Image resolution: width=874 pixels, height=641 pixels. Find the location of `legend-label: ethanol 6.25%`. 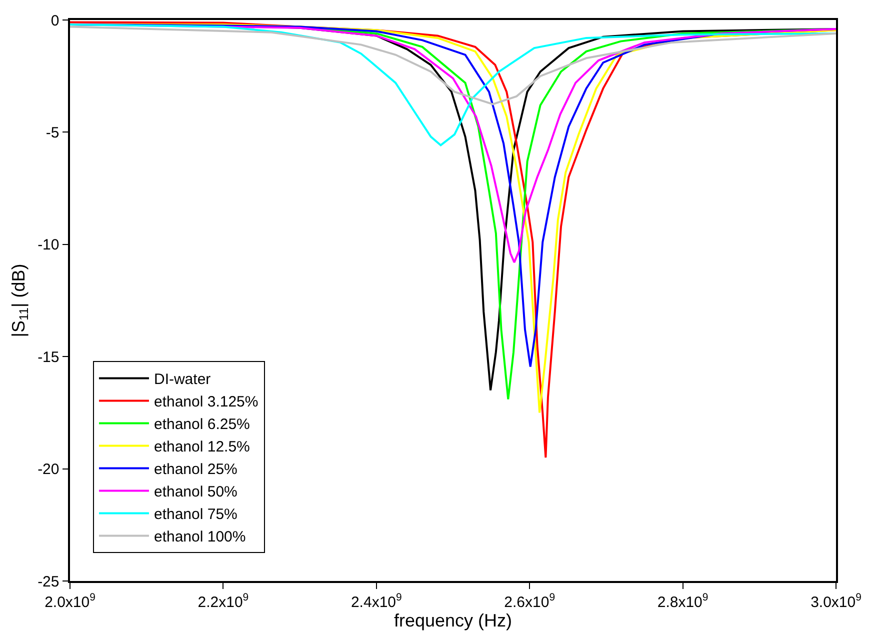

legend-label: ethanol 6.25% is located at coordinates (202, 425).